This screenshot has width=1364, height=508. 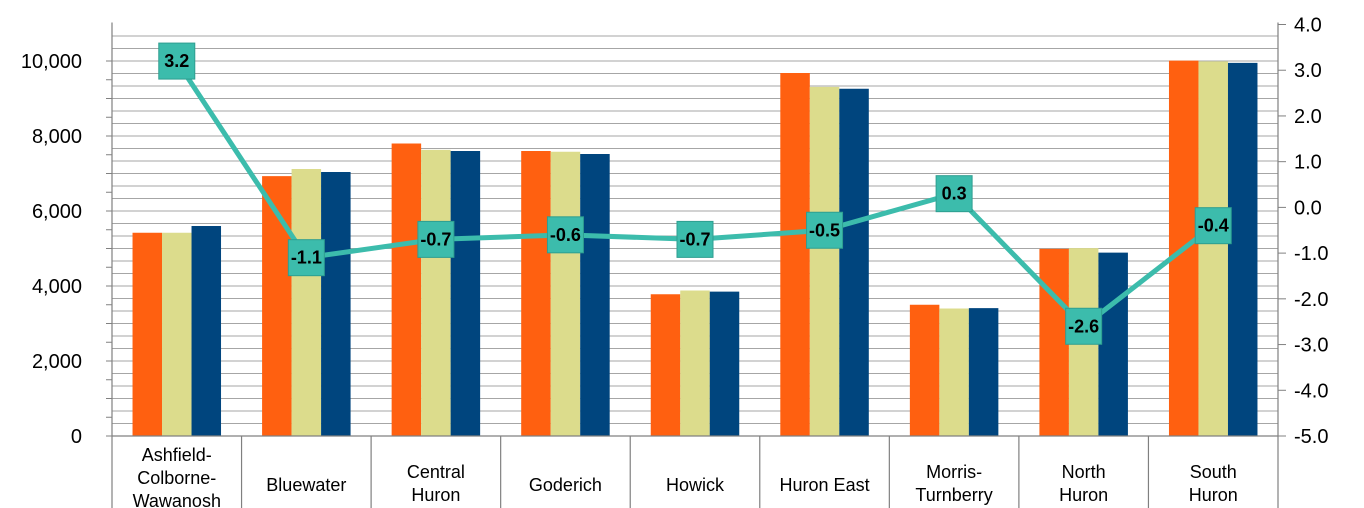 What do you see at coordinates (177, 455) in the screenshot?
I see `category-label-line: Ashfield-` at bounding box center [177, 455].